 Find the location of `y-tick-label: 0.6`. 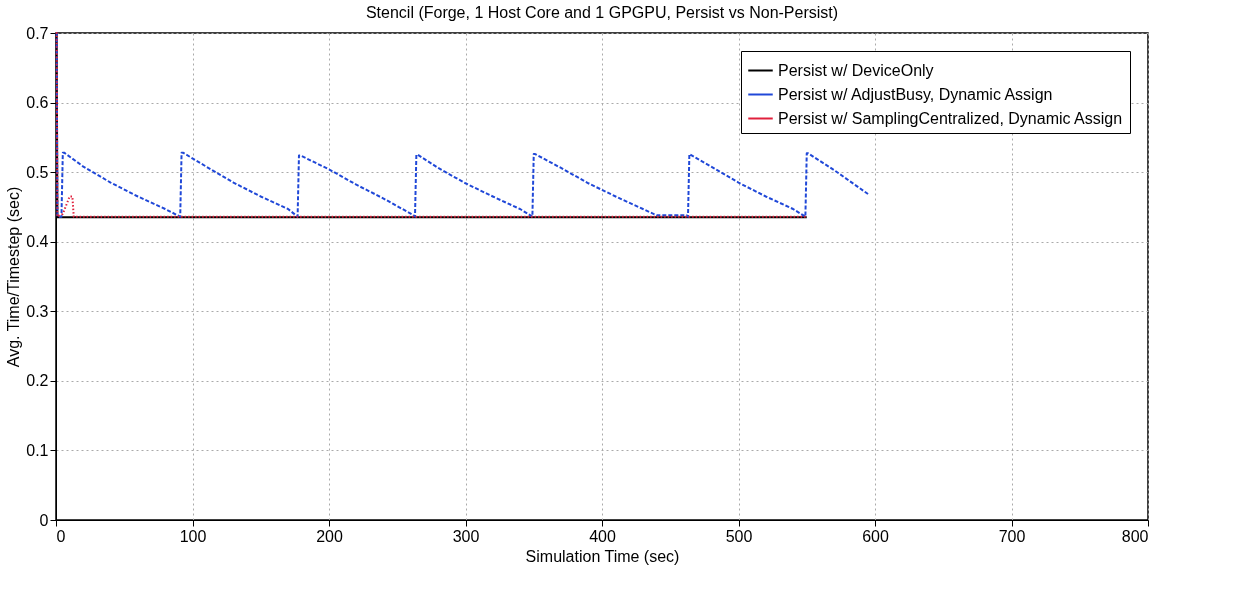

y-tick-label: 0.6 is located at coordinates (37, 103).